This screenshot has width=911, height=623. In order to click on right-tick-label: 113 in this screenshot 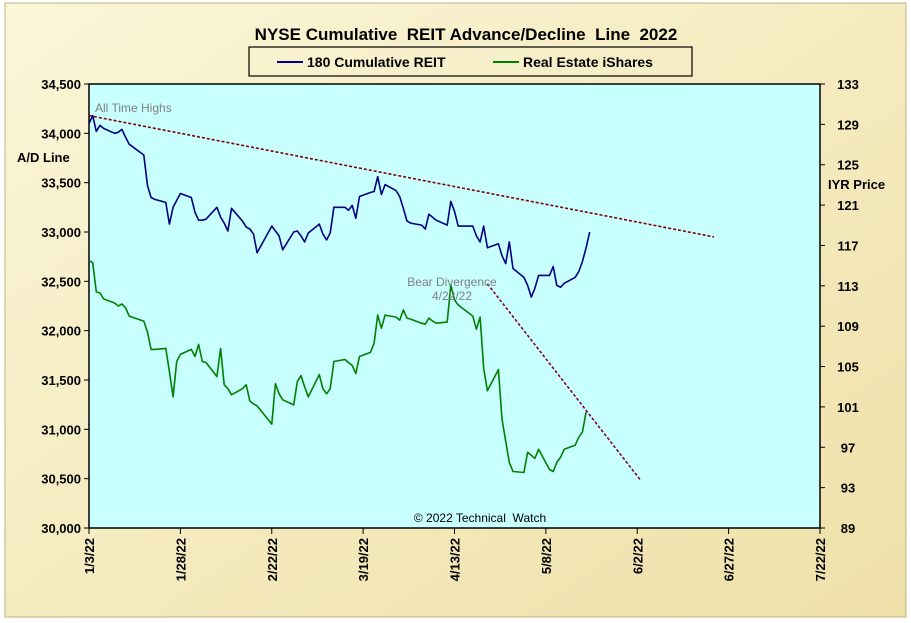, I will do `click(848, 286)`.